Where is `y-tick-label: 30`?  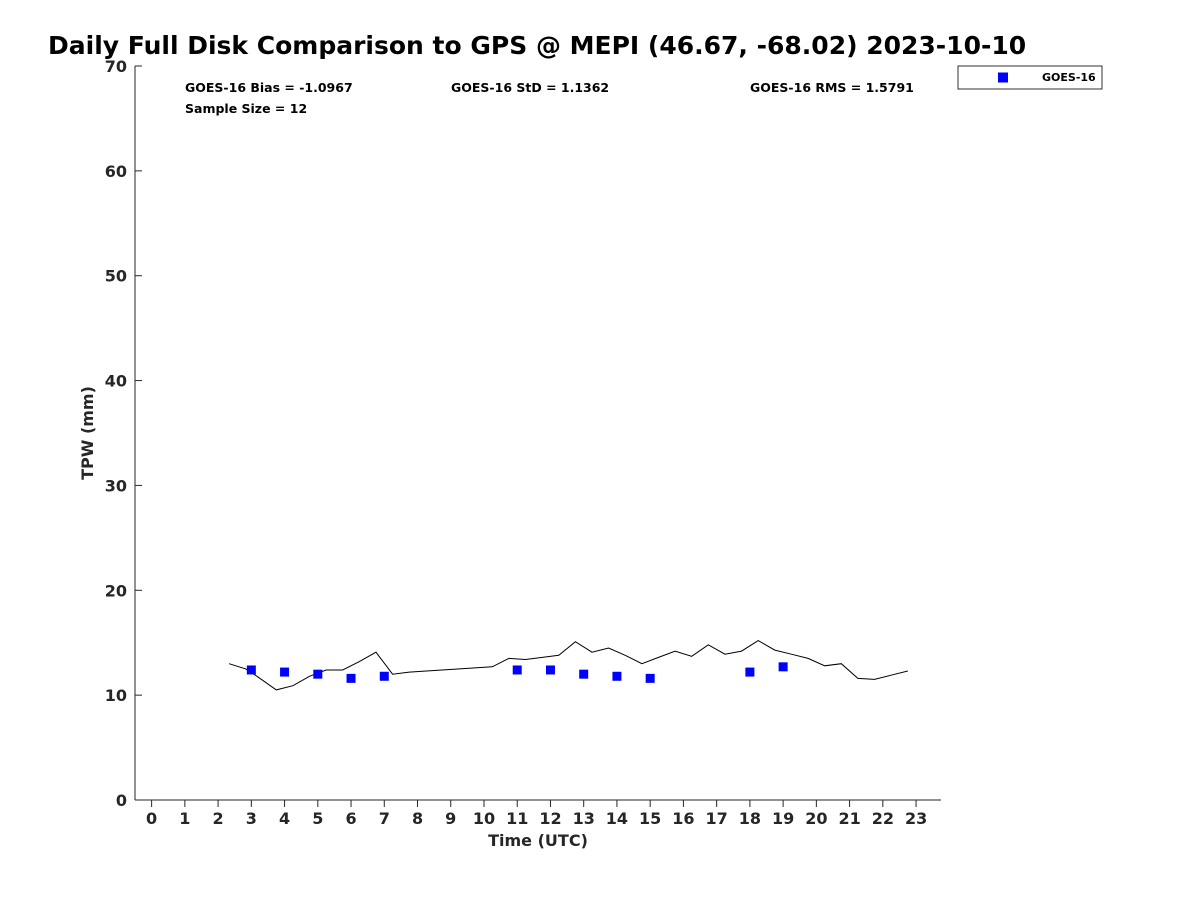 y-tick-label: 30 is located at coordinates (116, 485).